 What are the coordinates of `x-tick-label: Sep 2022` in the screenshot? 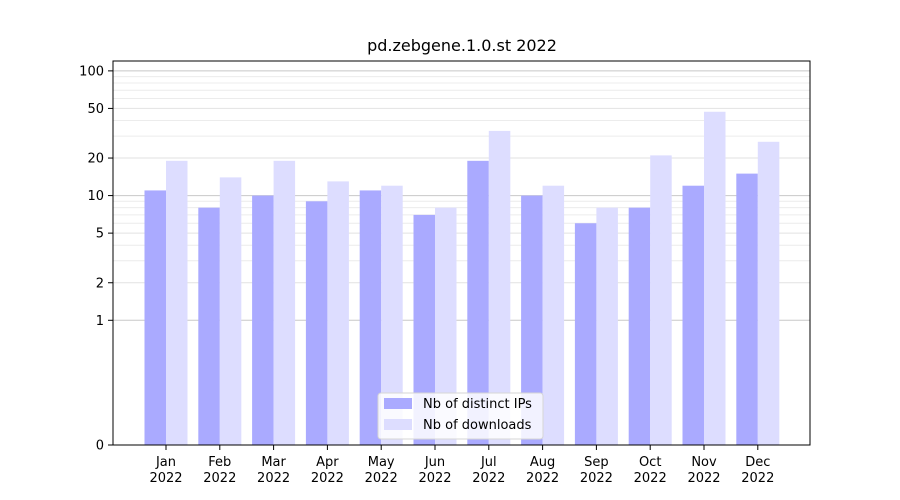 It's located at (596, 470).